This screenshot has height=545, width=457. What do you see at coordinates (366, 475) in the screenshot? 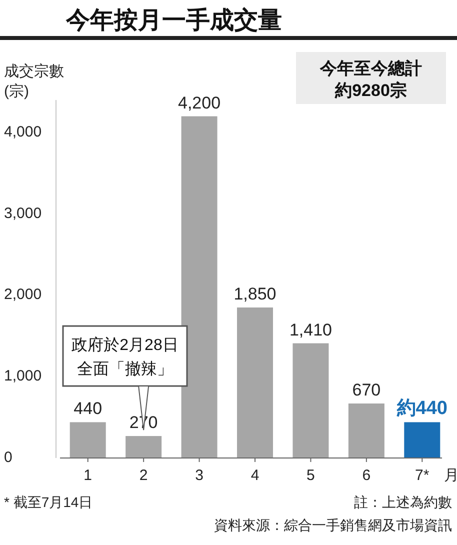
I see `x-tick-label: 6` at bounding box center [366, 475].